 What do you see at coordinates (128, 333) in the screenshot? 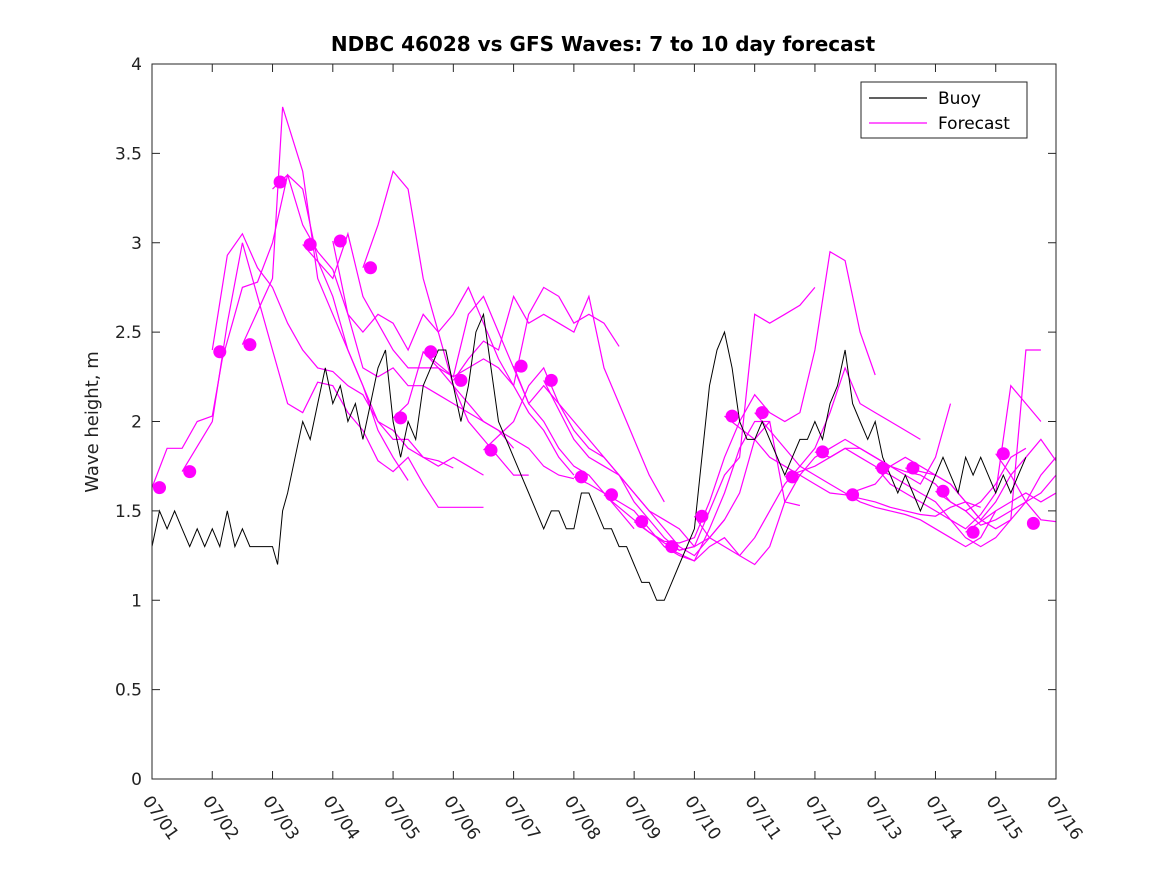
I see `y-tick-label: 2.5` at bounding box center [128, 333].